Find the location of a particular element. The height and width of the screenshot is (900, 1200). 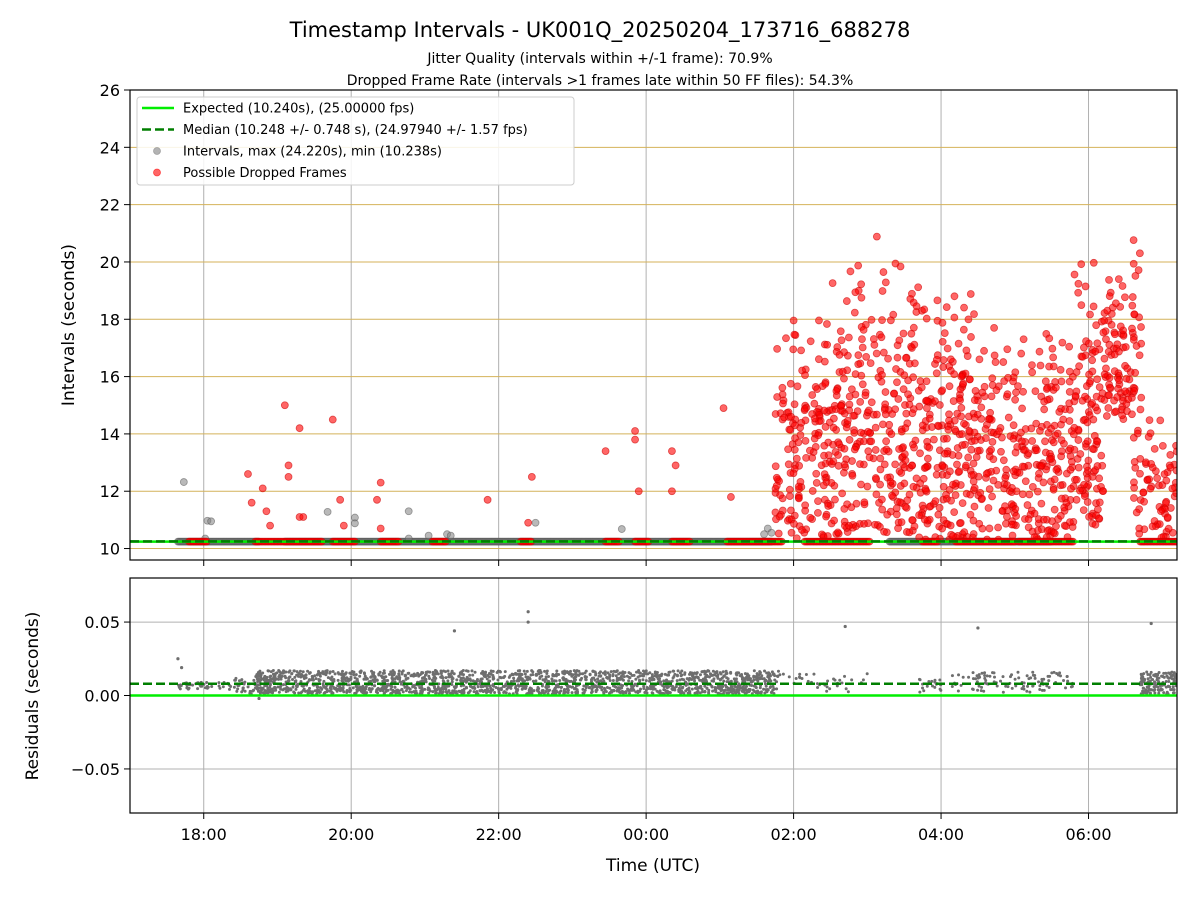

y-tick-label: −0.05 is located at coordinates (95, 769).